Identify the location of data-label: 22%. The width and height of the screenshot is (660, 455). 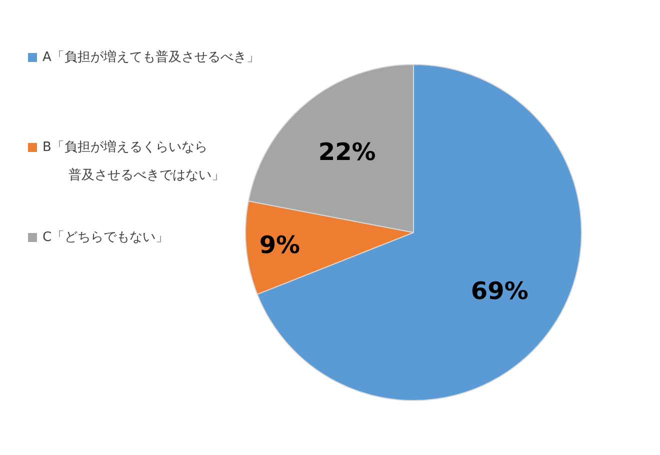
(347, 152).